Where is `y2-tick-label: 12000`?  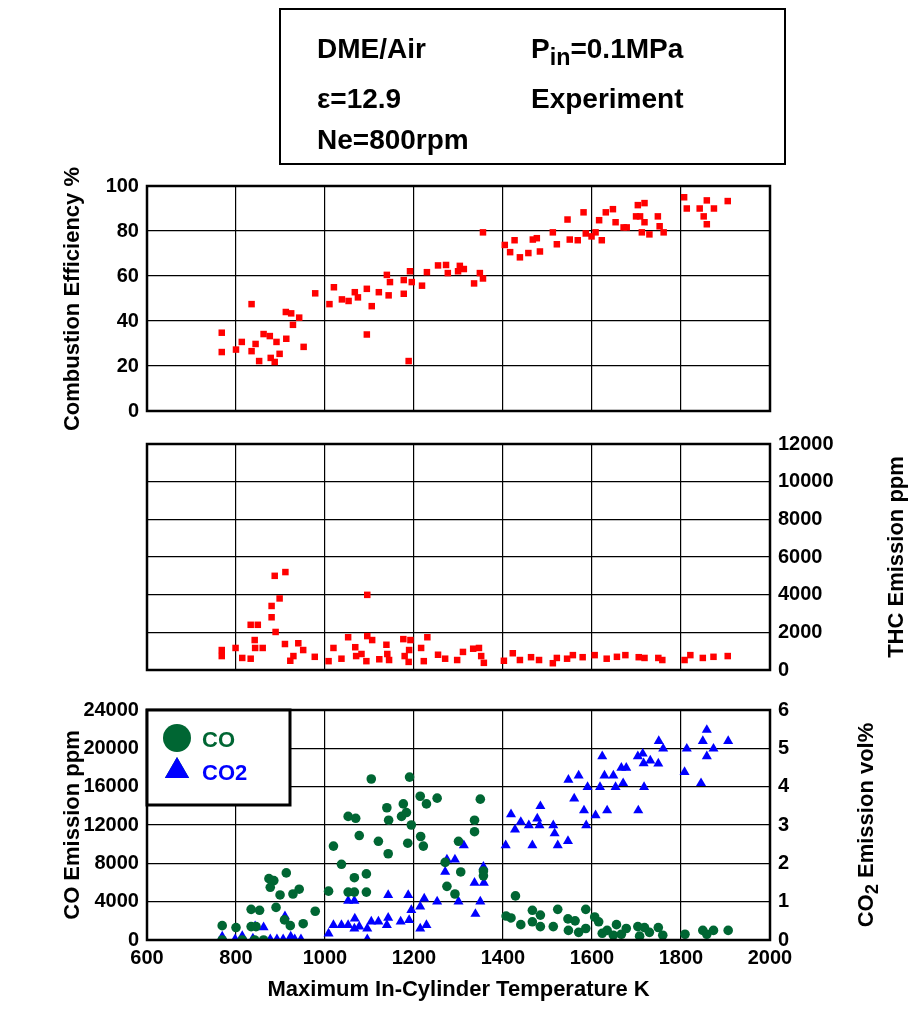
y2-tick-label: 12000 is located at coordinates (806, 442).